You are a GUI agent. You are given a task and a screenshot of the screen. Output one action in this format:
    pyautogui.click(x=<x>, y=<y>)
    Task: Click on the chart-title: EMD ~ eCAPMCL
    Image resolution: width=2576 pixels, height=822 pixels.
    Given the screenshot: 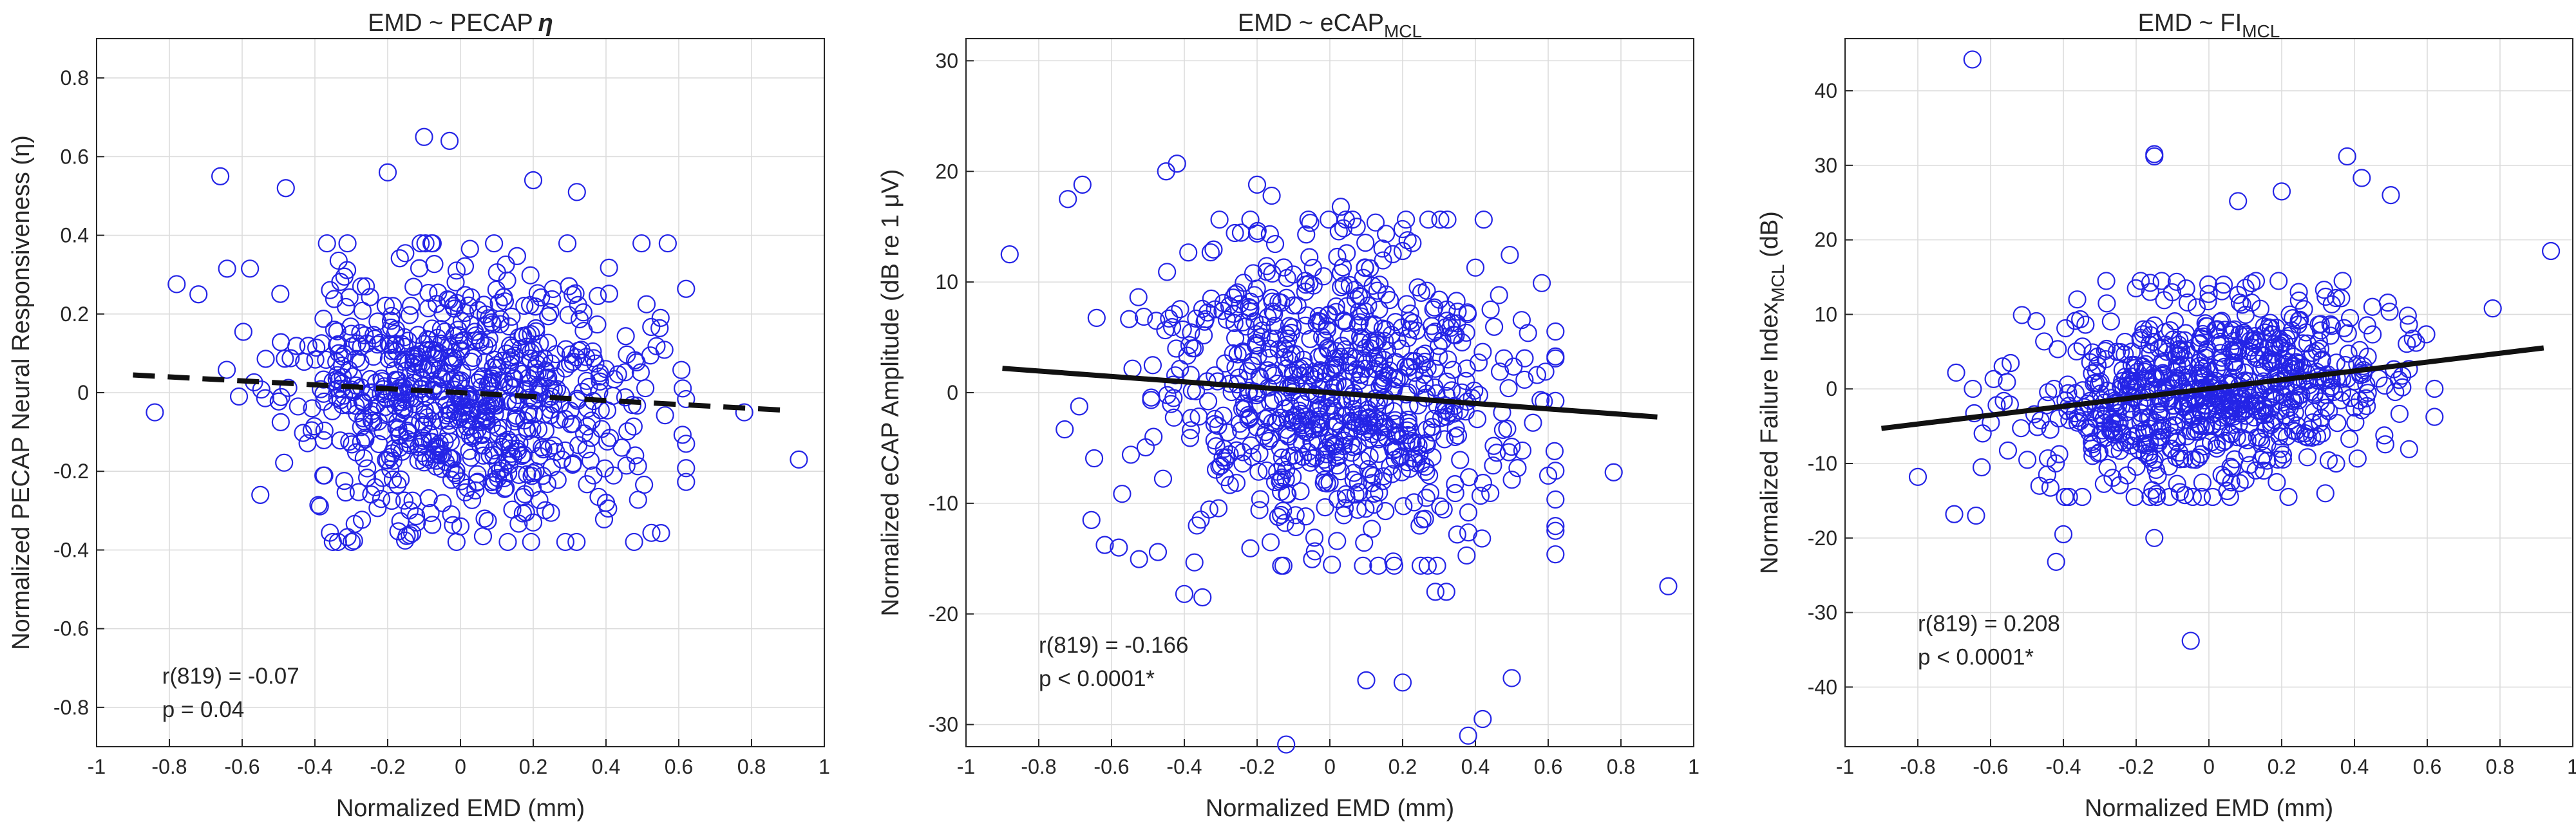 What is the action you would take?
    pyautogui.click(x=1330, y=25)
    